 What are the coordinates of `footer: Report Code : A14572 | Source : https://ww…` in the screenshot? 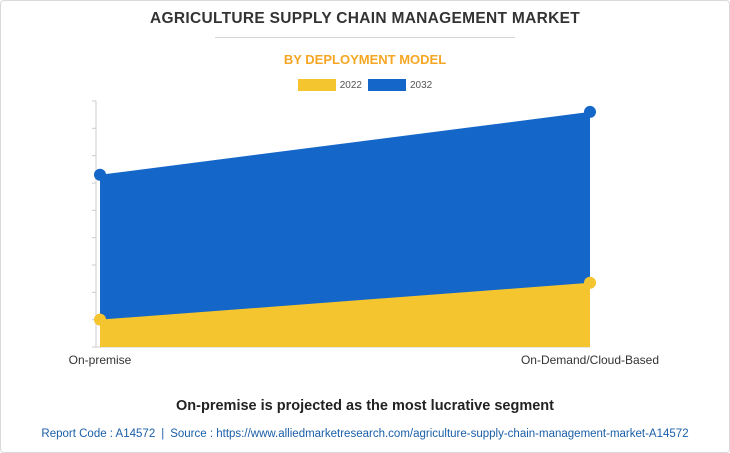 It's located at (365, 434).